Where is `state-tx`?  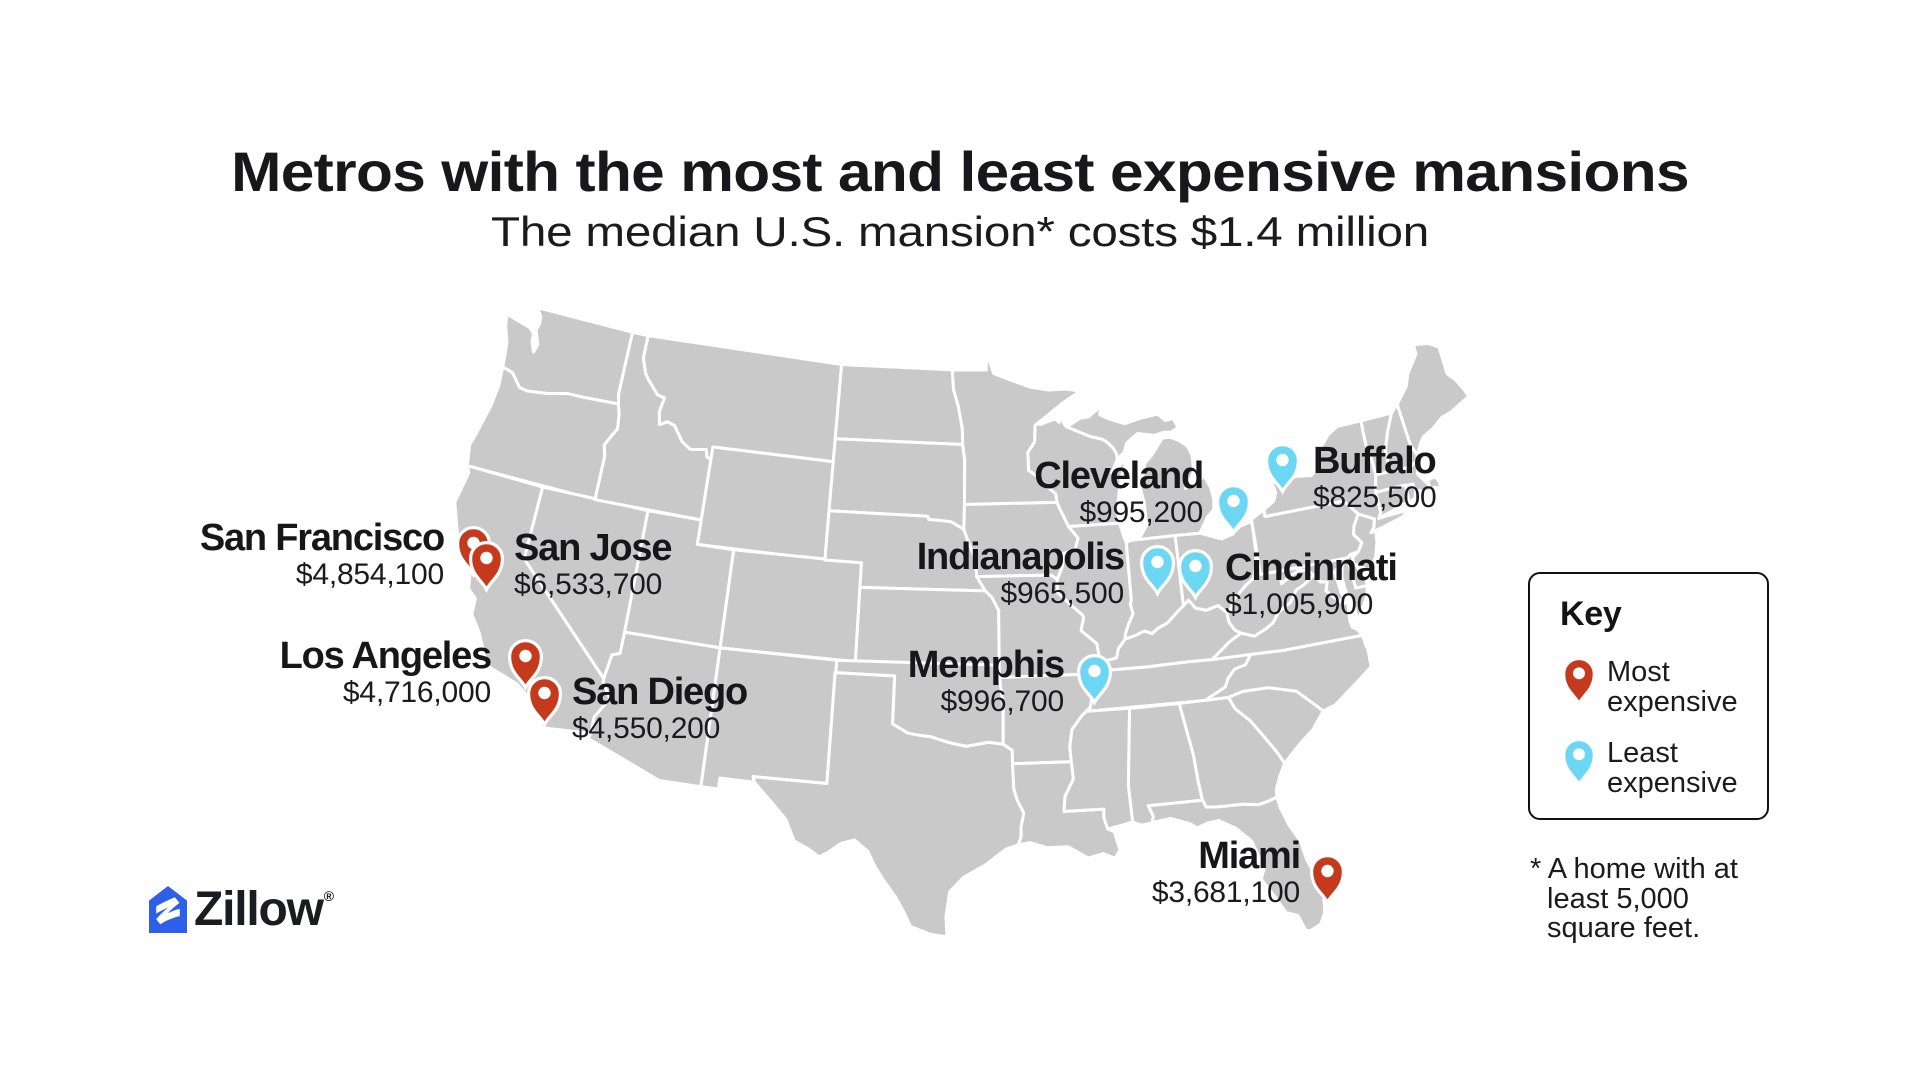 state-tx is located at coordinates (888, 805).